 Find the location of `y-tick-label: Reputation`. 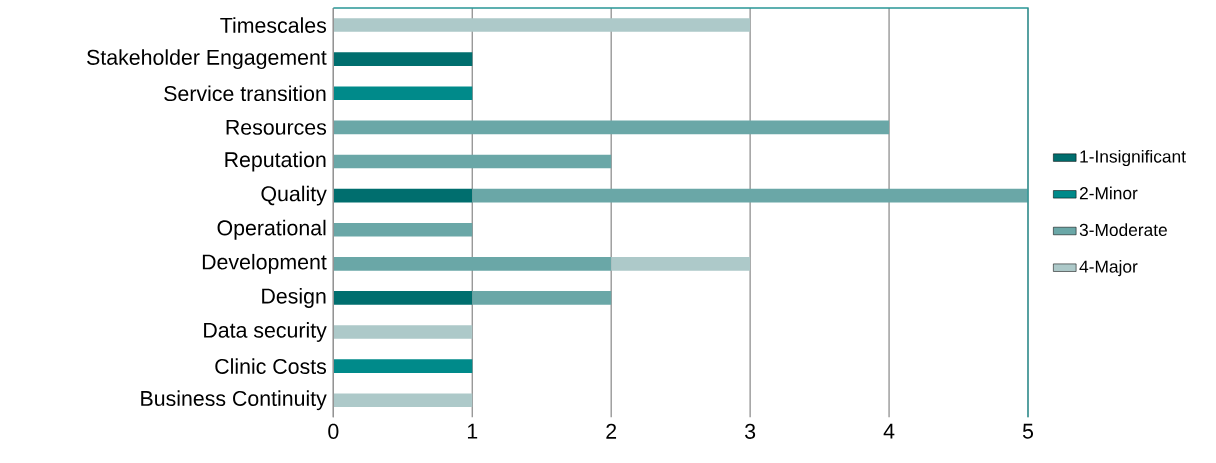

y-tick-label: Reputation is located at coordinates (275, 161).